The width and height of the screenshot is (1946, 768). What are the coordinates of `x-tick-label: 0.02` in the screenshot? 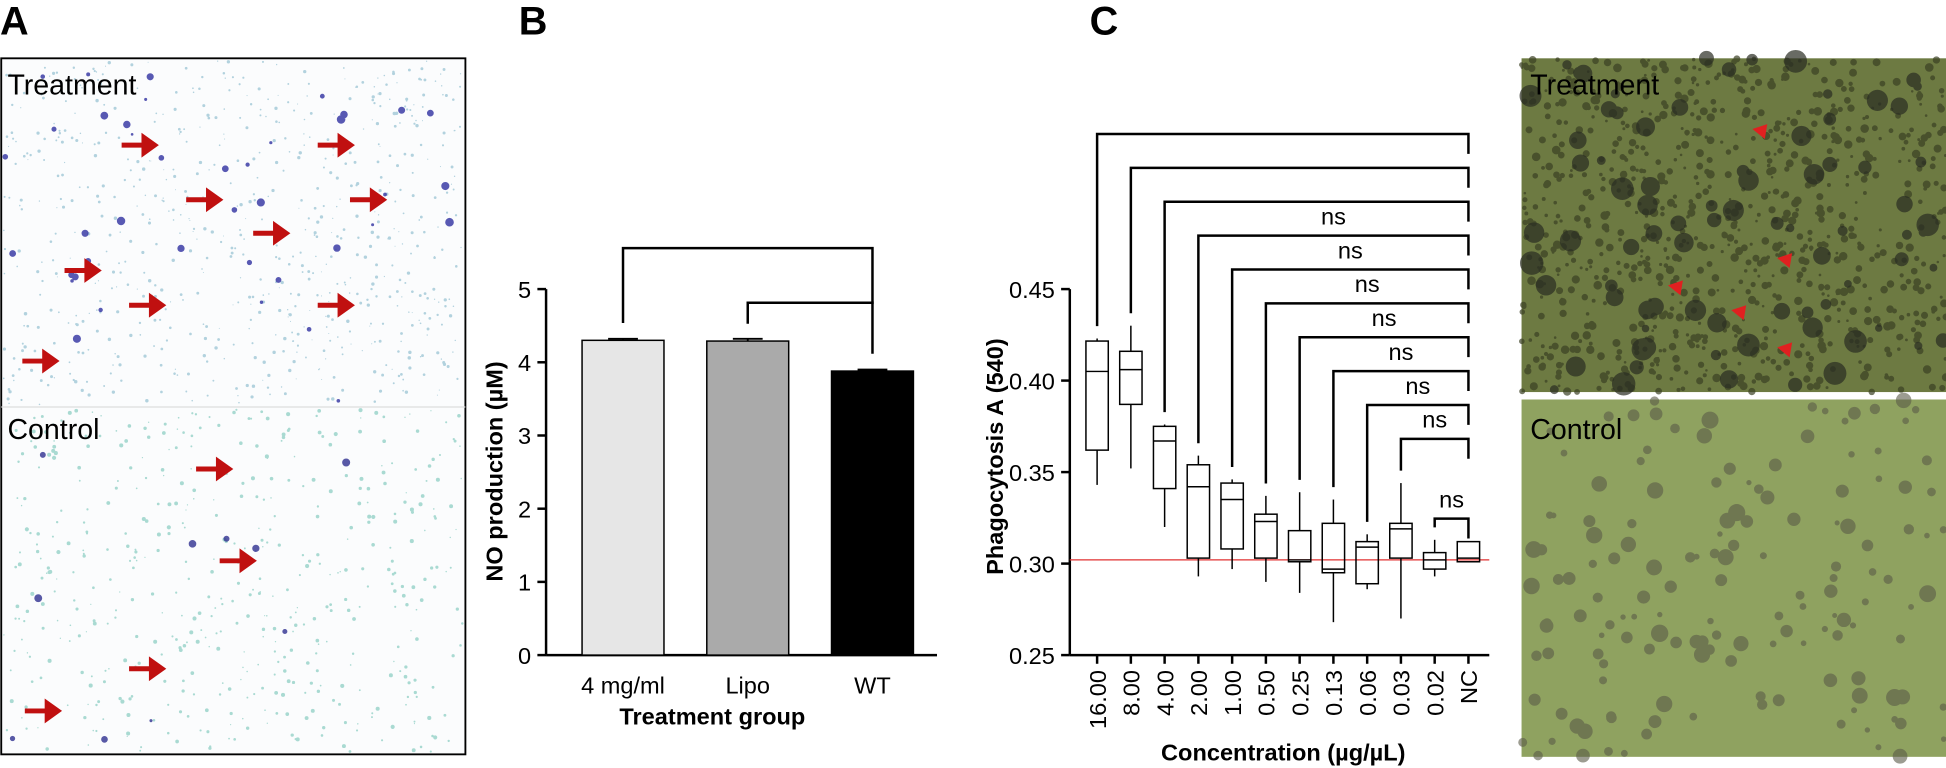 It's located at (1435, 693).